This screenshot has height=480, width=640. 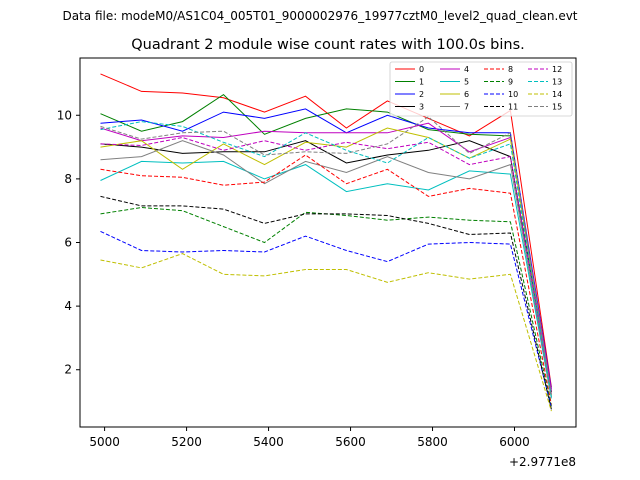 I want to click on y-tick-label: 2, so click(x=68, y=370).